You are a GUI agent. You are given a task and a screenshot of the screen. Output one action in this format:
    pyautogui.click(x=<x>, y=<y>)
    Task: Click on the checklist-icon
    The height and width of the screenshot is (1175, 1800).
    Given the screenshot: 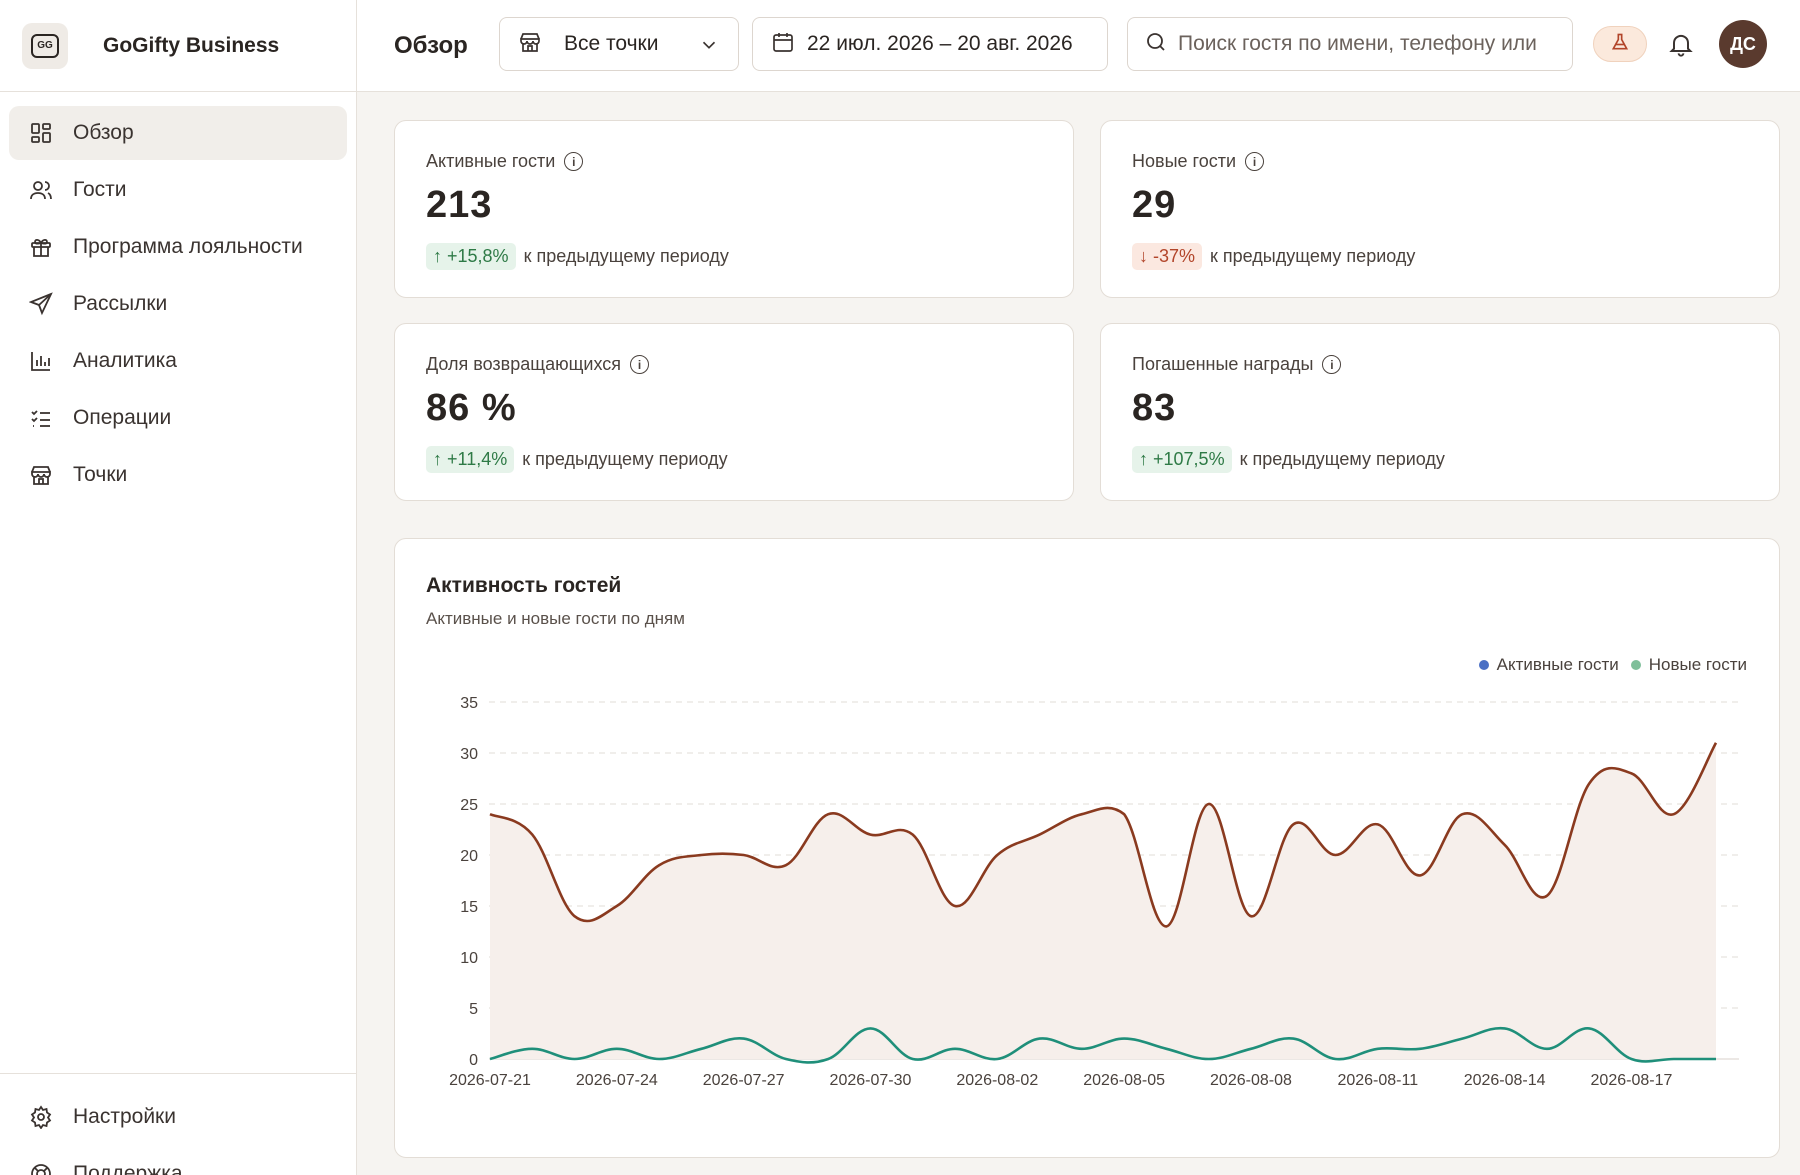 What is the action you would take?
    pyautogui.click(x=41, y=418)
    